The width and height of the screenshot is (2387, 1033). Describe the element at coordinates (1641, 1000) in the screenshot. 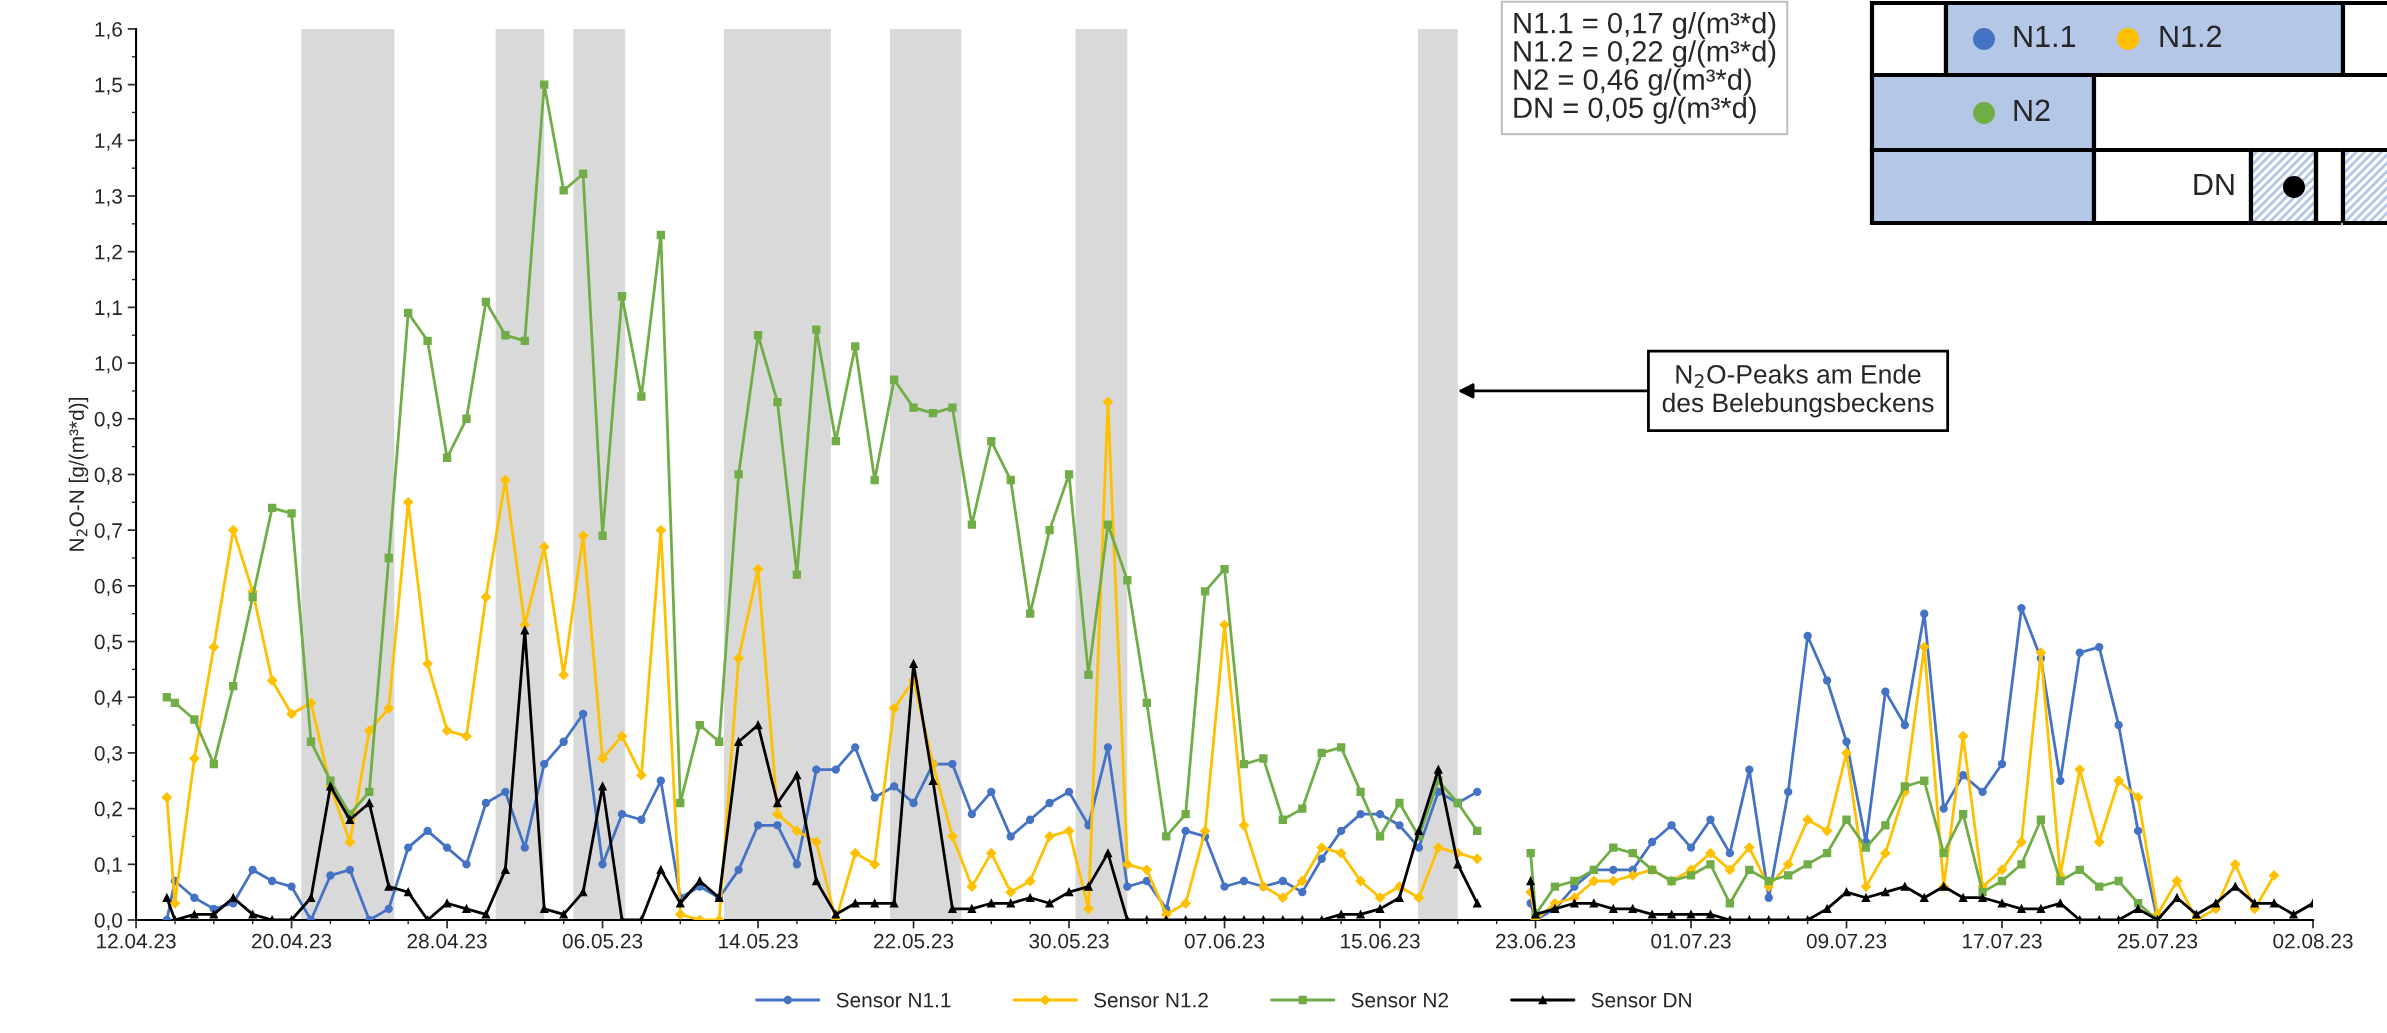

I see `legend-label: Sensor DN` at that location.